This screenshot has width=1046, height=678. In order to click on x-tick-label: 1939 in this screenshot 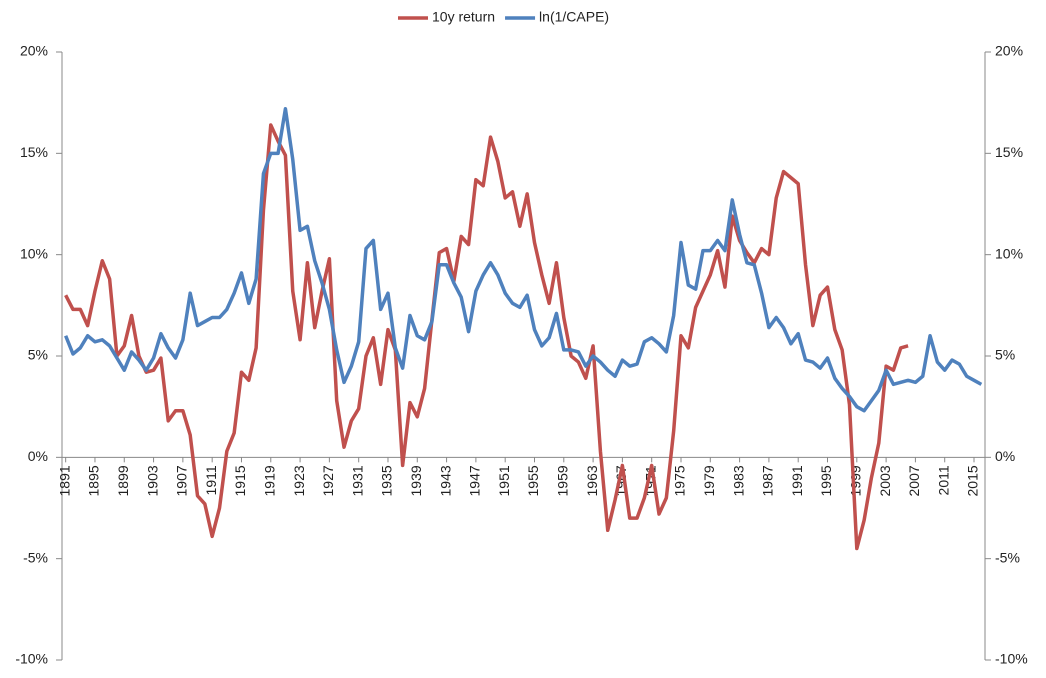, I will do `click(416, 480)`.